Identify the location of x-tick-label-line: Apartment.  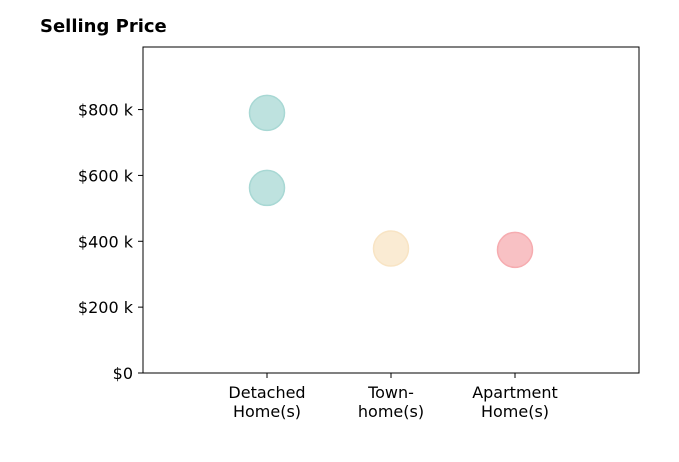
(515, 392).